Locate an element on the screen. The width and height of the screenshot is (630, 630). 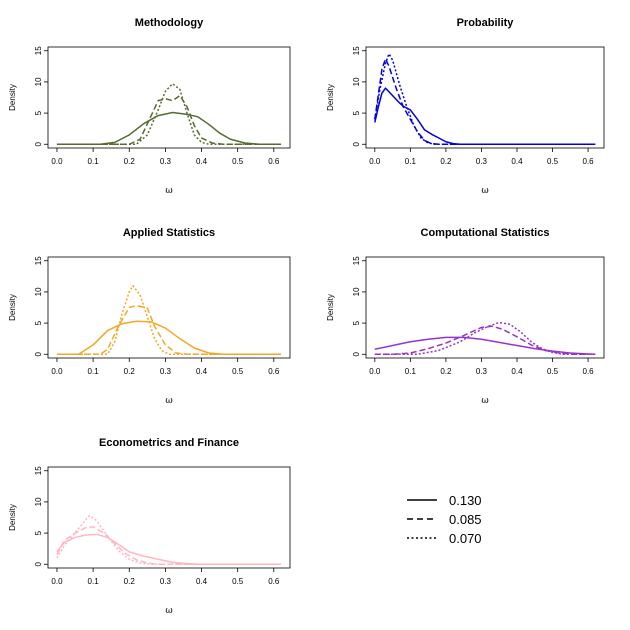
legend: 0.130 0.085 0.070 is located at coordinates (444, 519).